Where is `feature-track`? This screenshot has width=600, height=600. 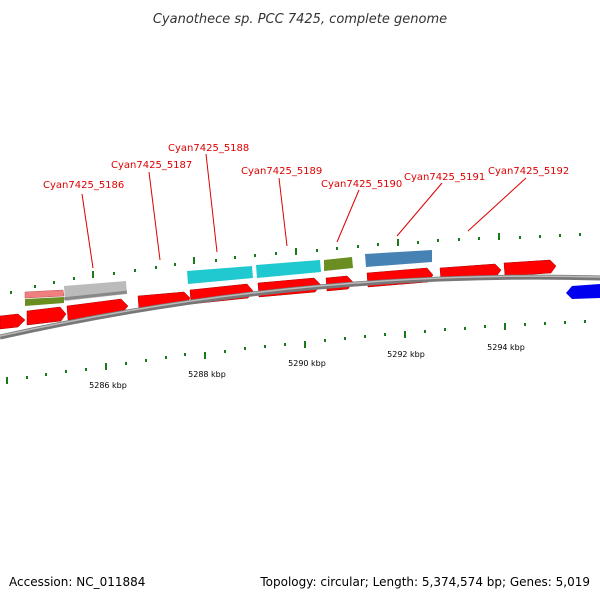 feature-track is located at coordinates (228, 278).